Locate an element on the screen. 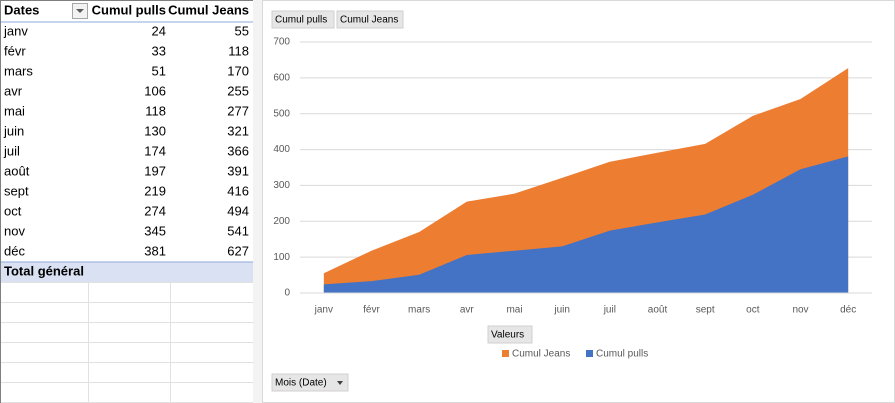  cell-value: 197 is located at coordinates (155, 170).